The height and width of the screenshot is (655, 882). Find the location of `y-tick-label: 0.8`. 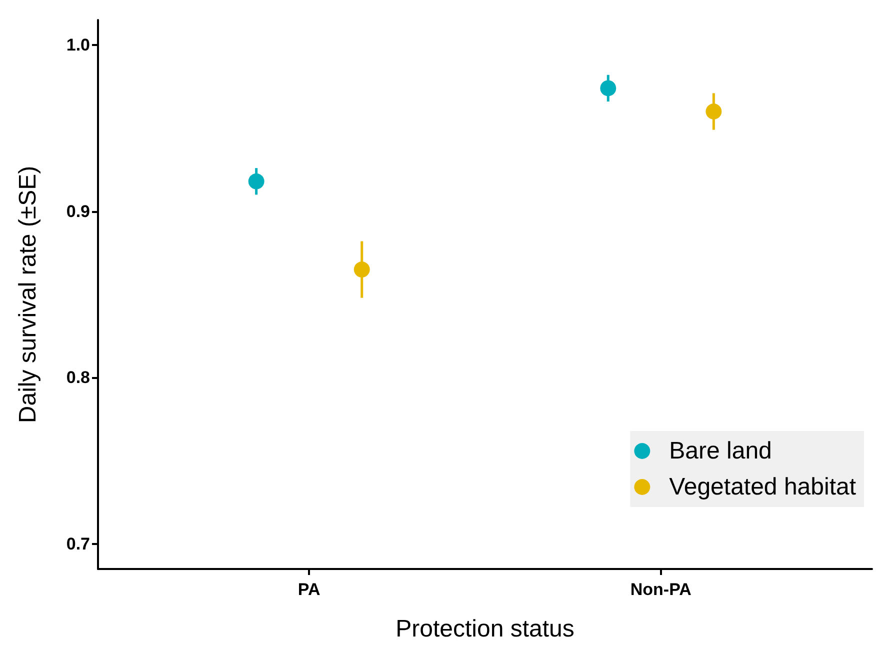

y-tick-label: 0.8 is located at coordinates (78, 378).